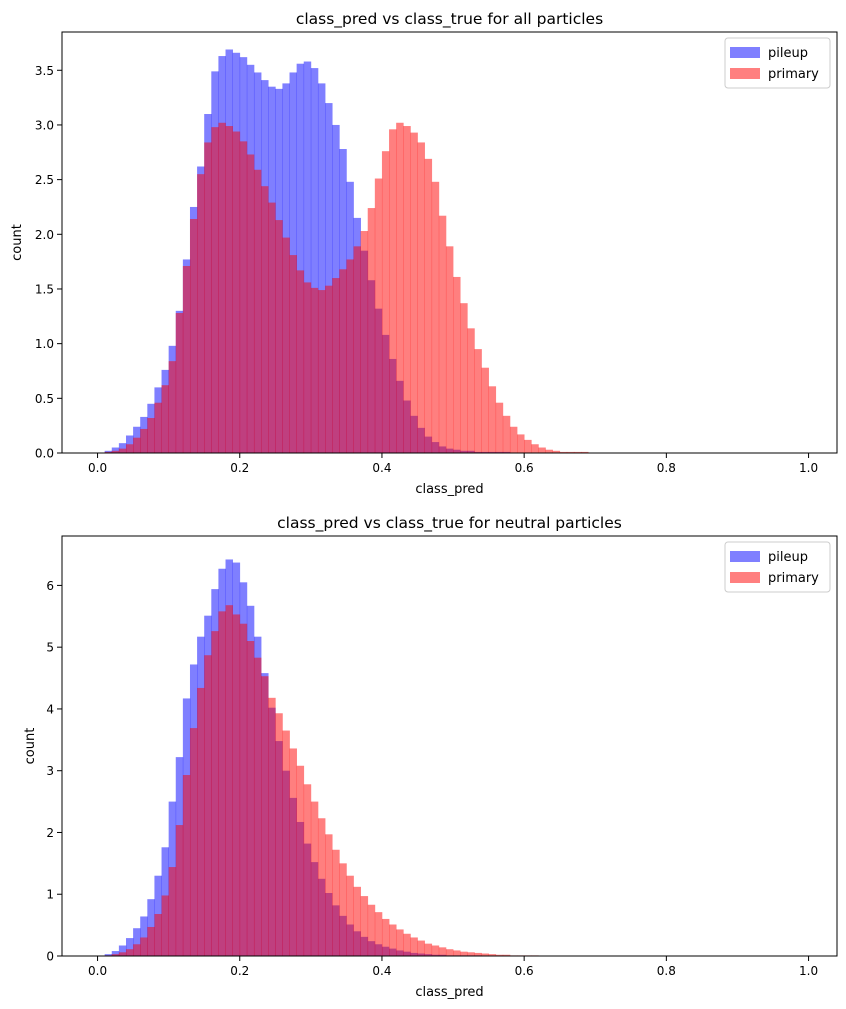 Image resolution: width=846 pixels, height=1009 pixels. What do you see at coordinates (666, 971) in the screenshot?
I see `x-tick-label: 0.8` at bounding box center [666, 971].